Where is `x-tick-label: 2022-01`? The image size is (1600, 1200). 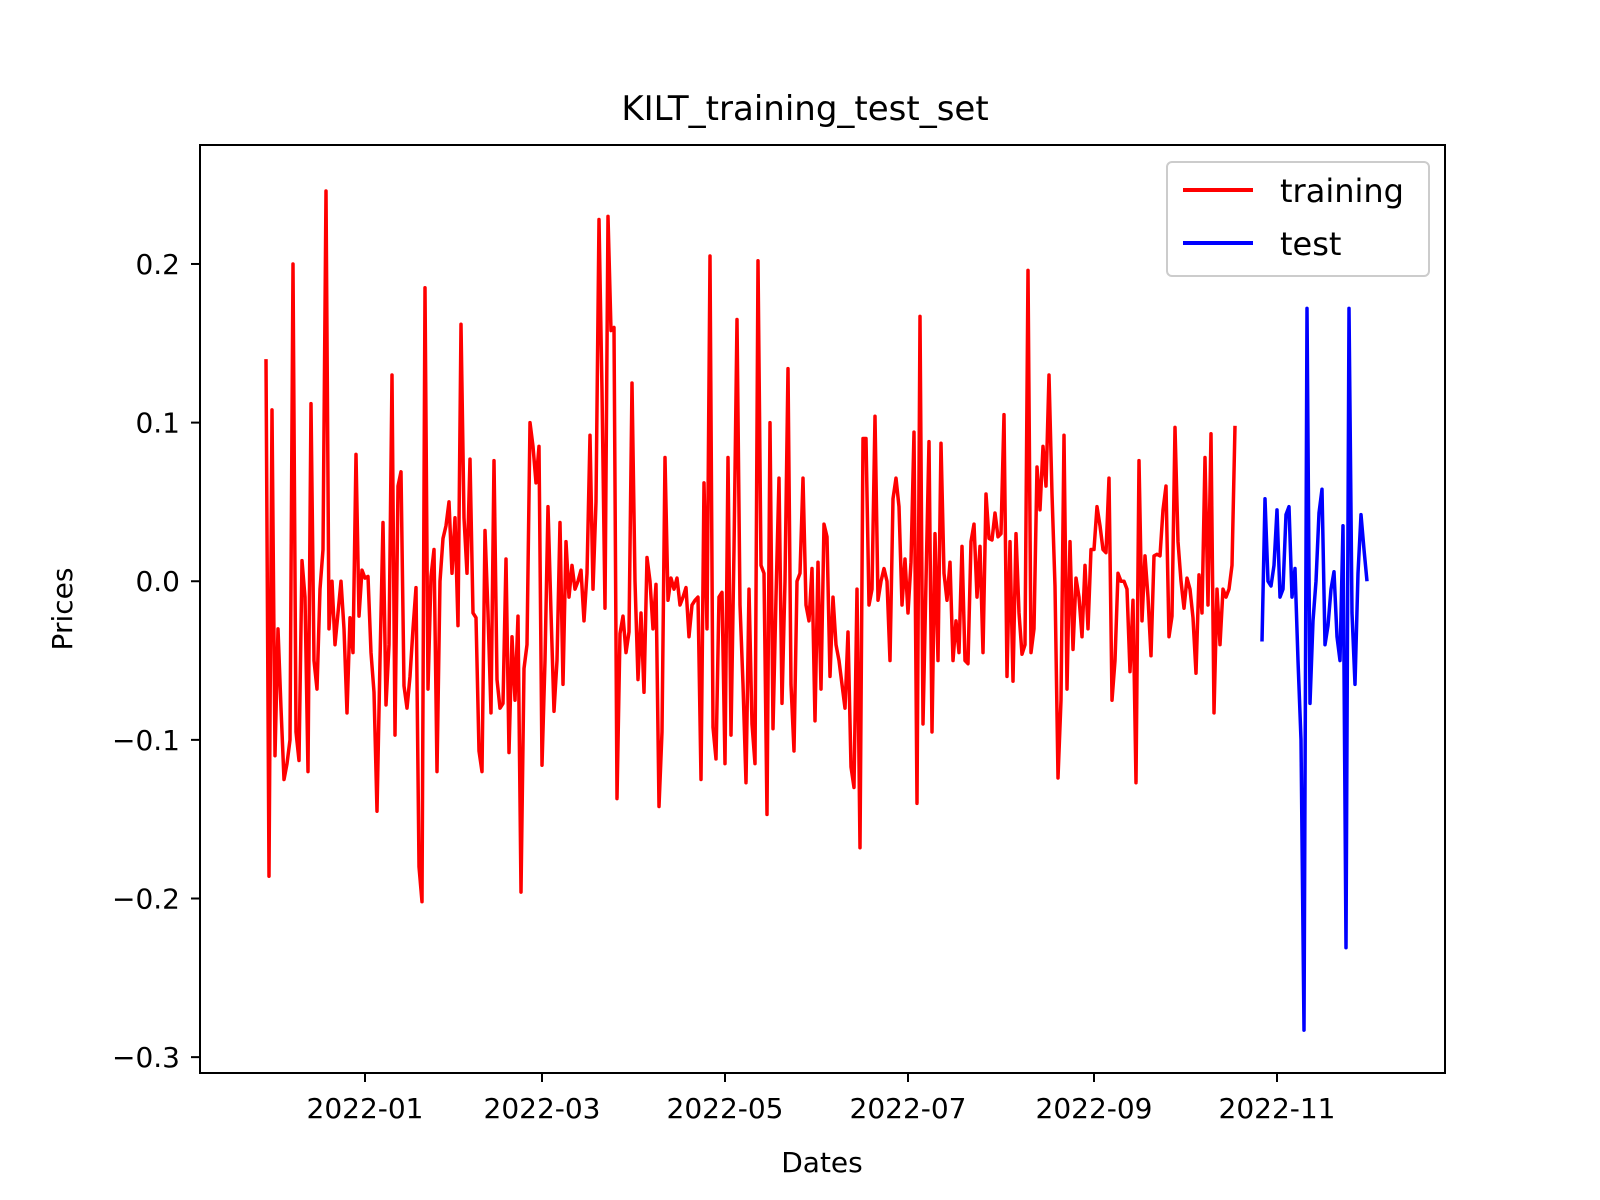
x-tick-label: 2022-01 is located at coordinates (365, 1108).